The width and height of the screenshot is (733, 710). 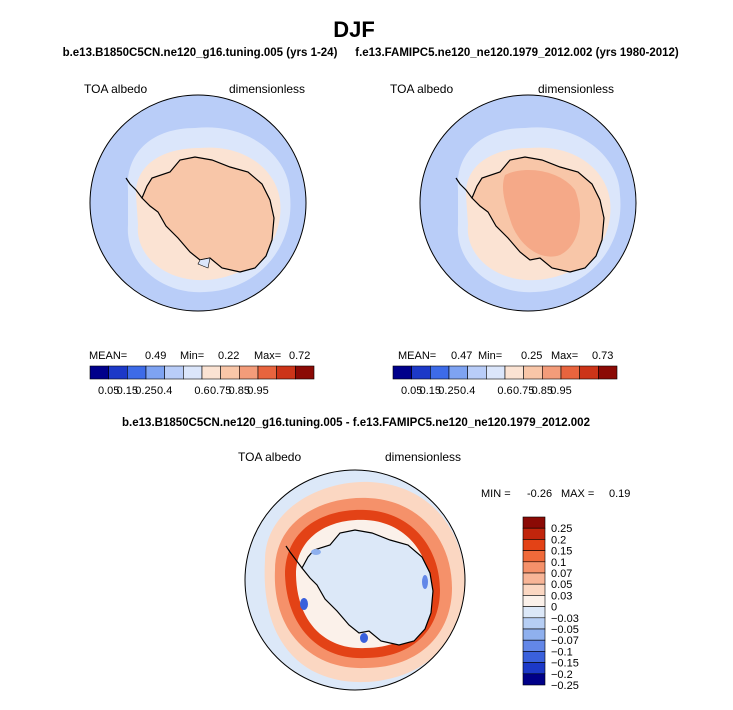 I want to click on map-diff, so click(x=355, y=580).